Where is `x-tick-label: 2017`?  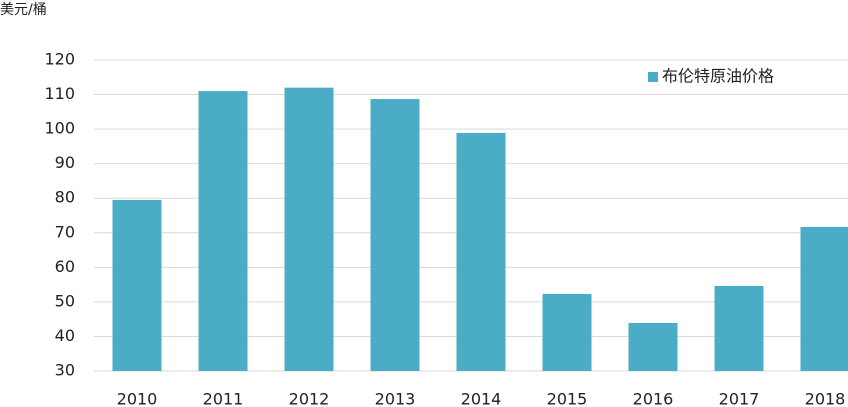 x-tick-label: 2017 is located at coordinates (739, 398).